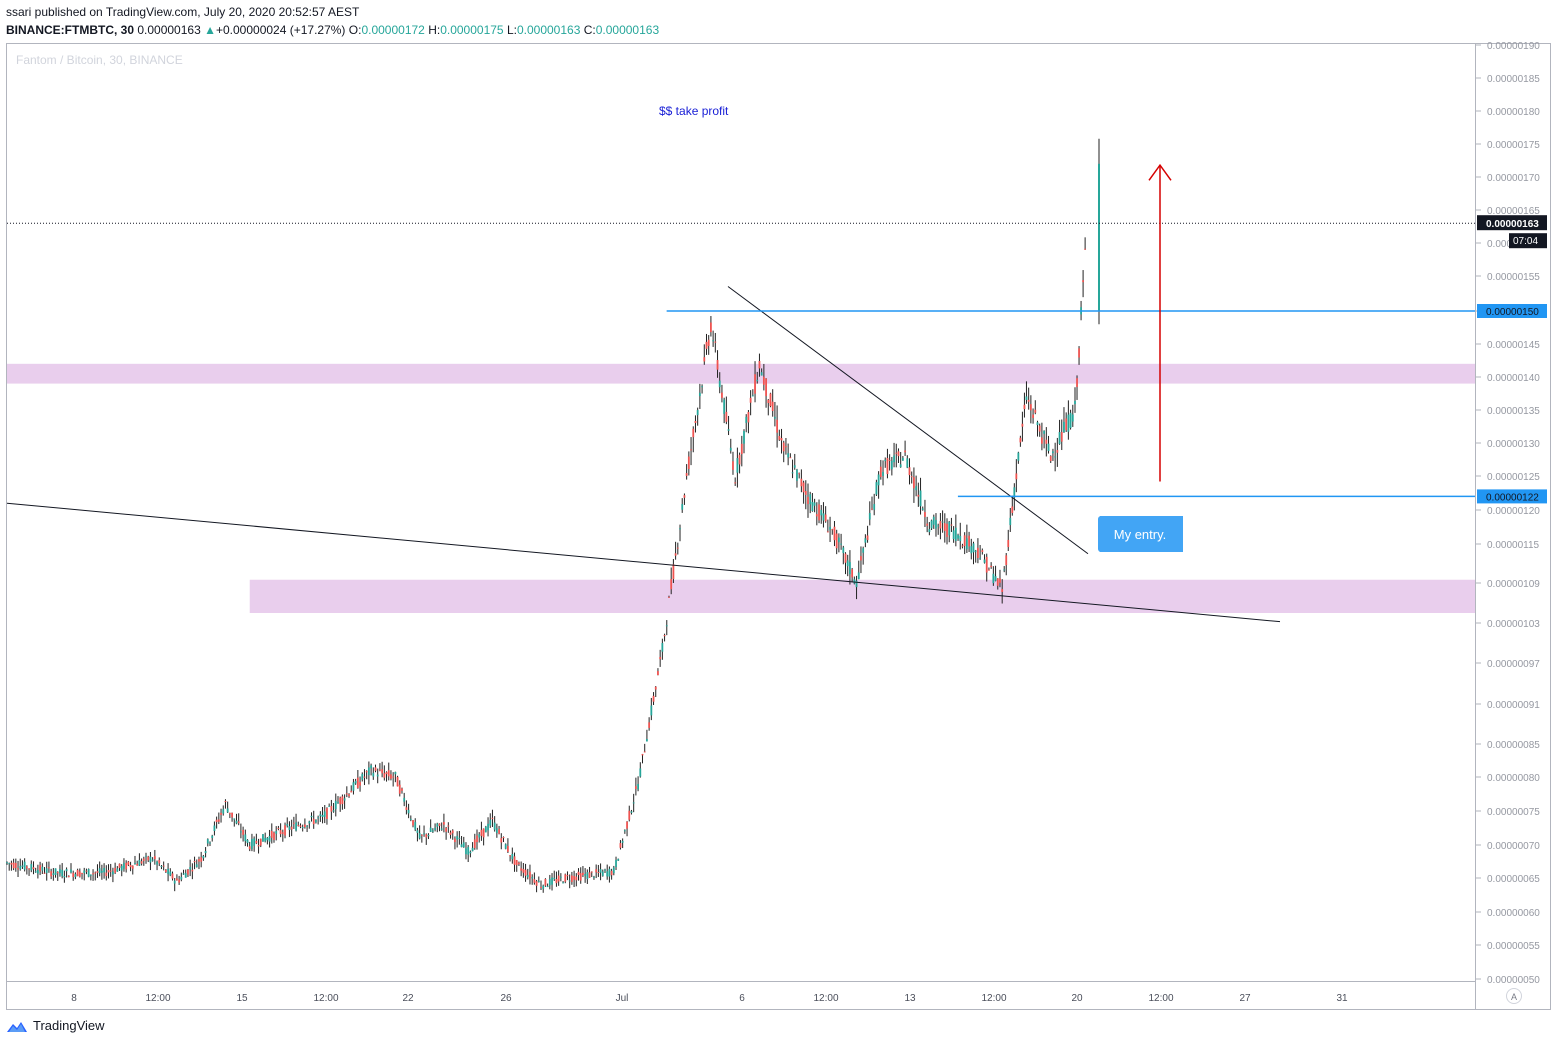 The height and width of the screenshot is (1046, 1557). Describe the element at coordinates (741, 996) in the screenshot. I see `time-axis` at that location.